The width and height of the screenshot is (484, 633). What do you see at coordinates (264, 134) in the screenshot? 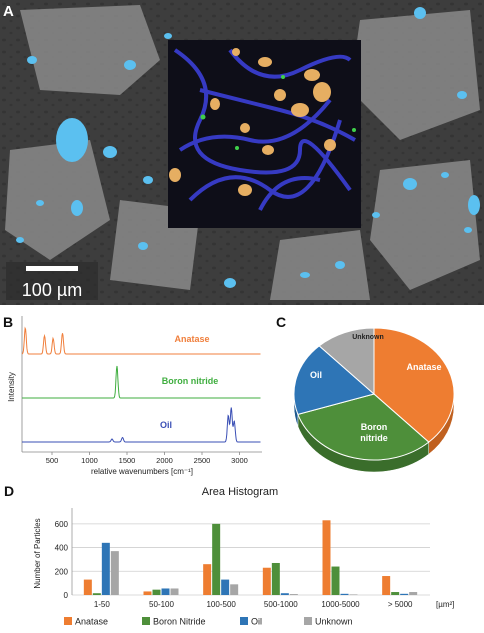
I see `raman-map-region` at bounding box center [264, 134].